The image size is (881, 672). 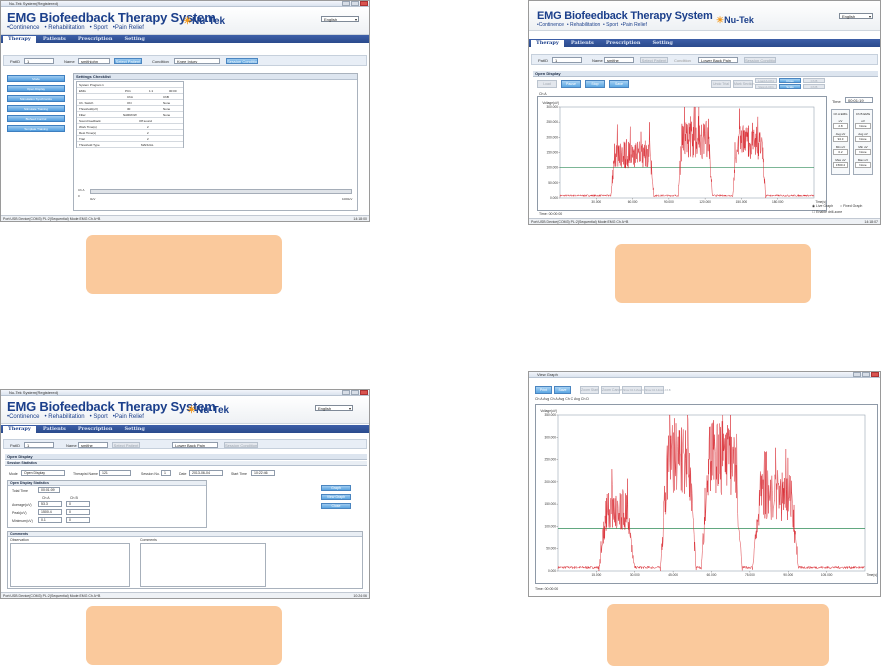 What do you see at coordinates (790, 80) in the screenshot?
I see `close-chart-button: Close` at bounding box center [790, 80].